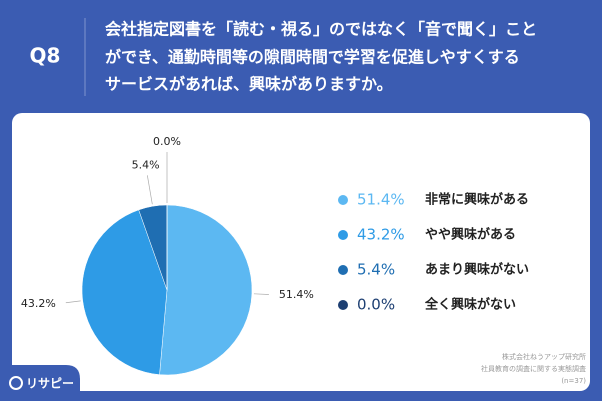  What do you see at coordinates (16, 383) in the screenshot?
I see `brand-icon` at bounding box center [16, 383].